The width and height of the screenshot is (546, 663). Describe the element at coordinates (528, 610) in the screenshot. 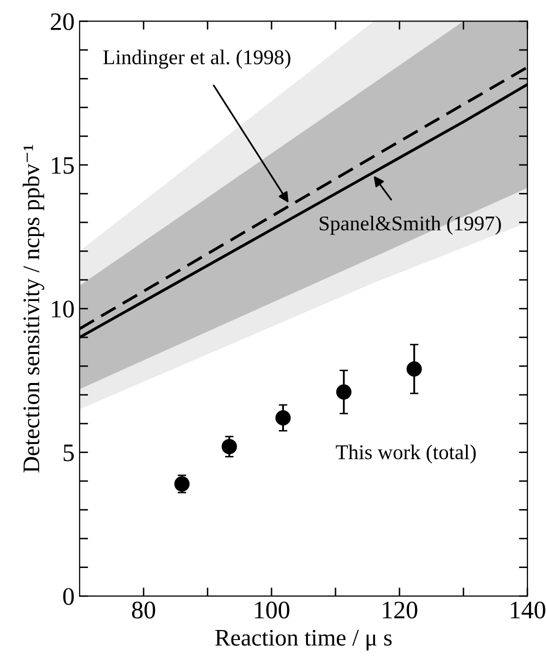

I see `x-tick-label: 140` at that location.